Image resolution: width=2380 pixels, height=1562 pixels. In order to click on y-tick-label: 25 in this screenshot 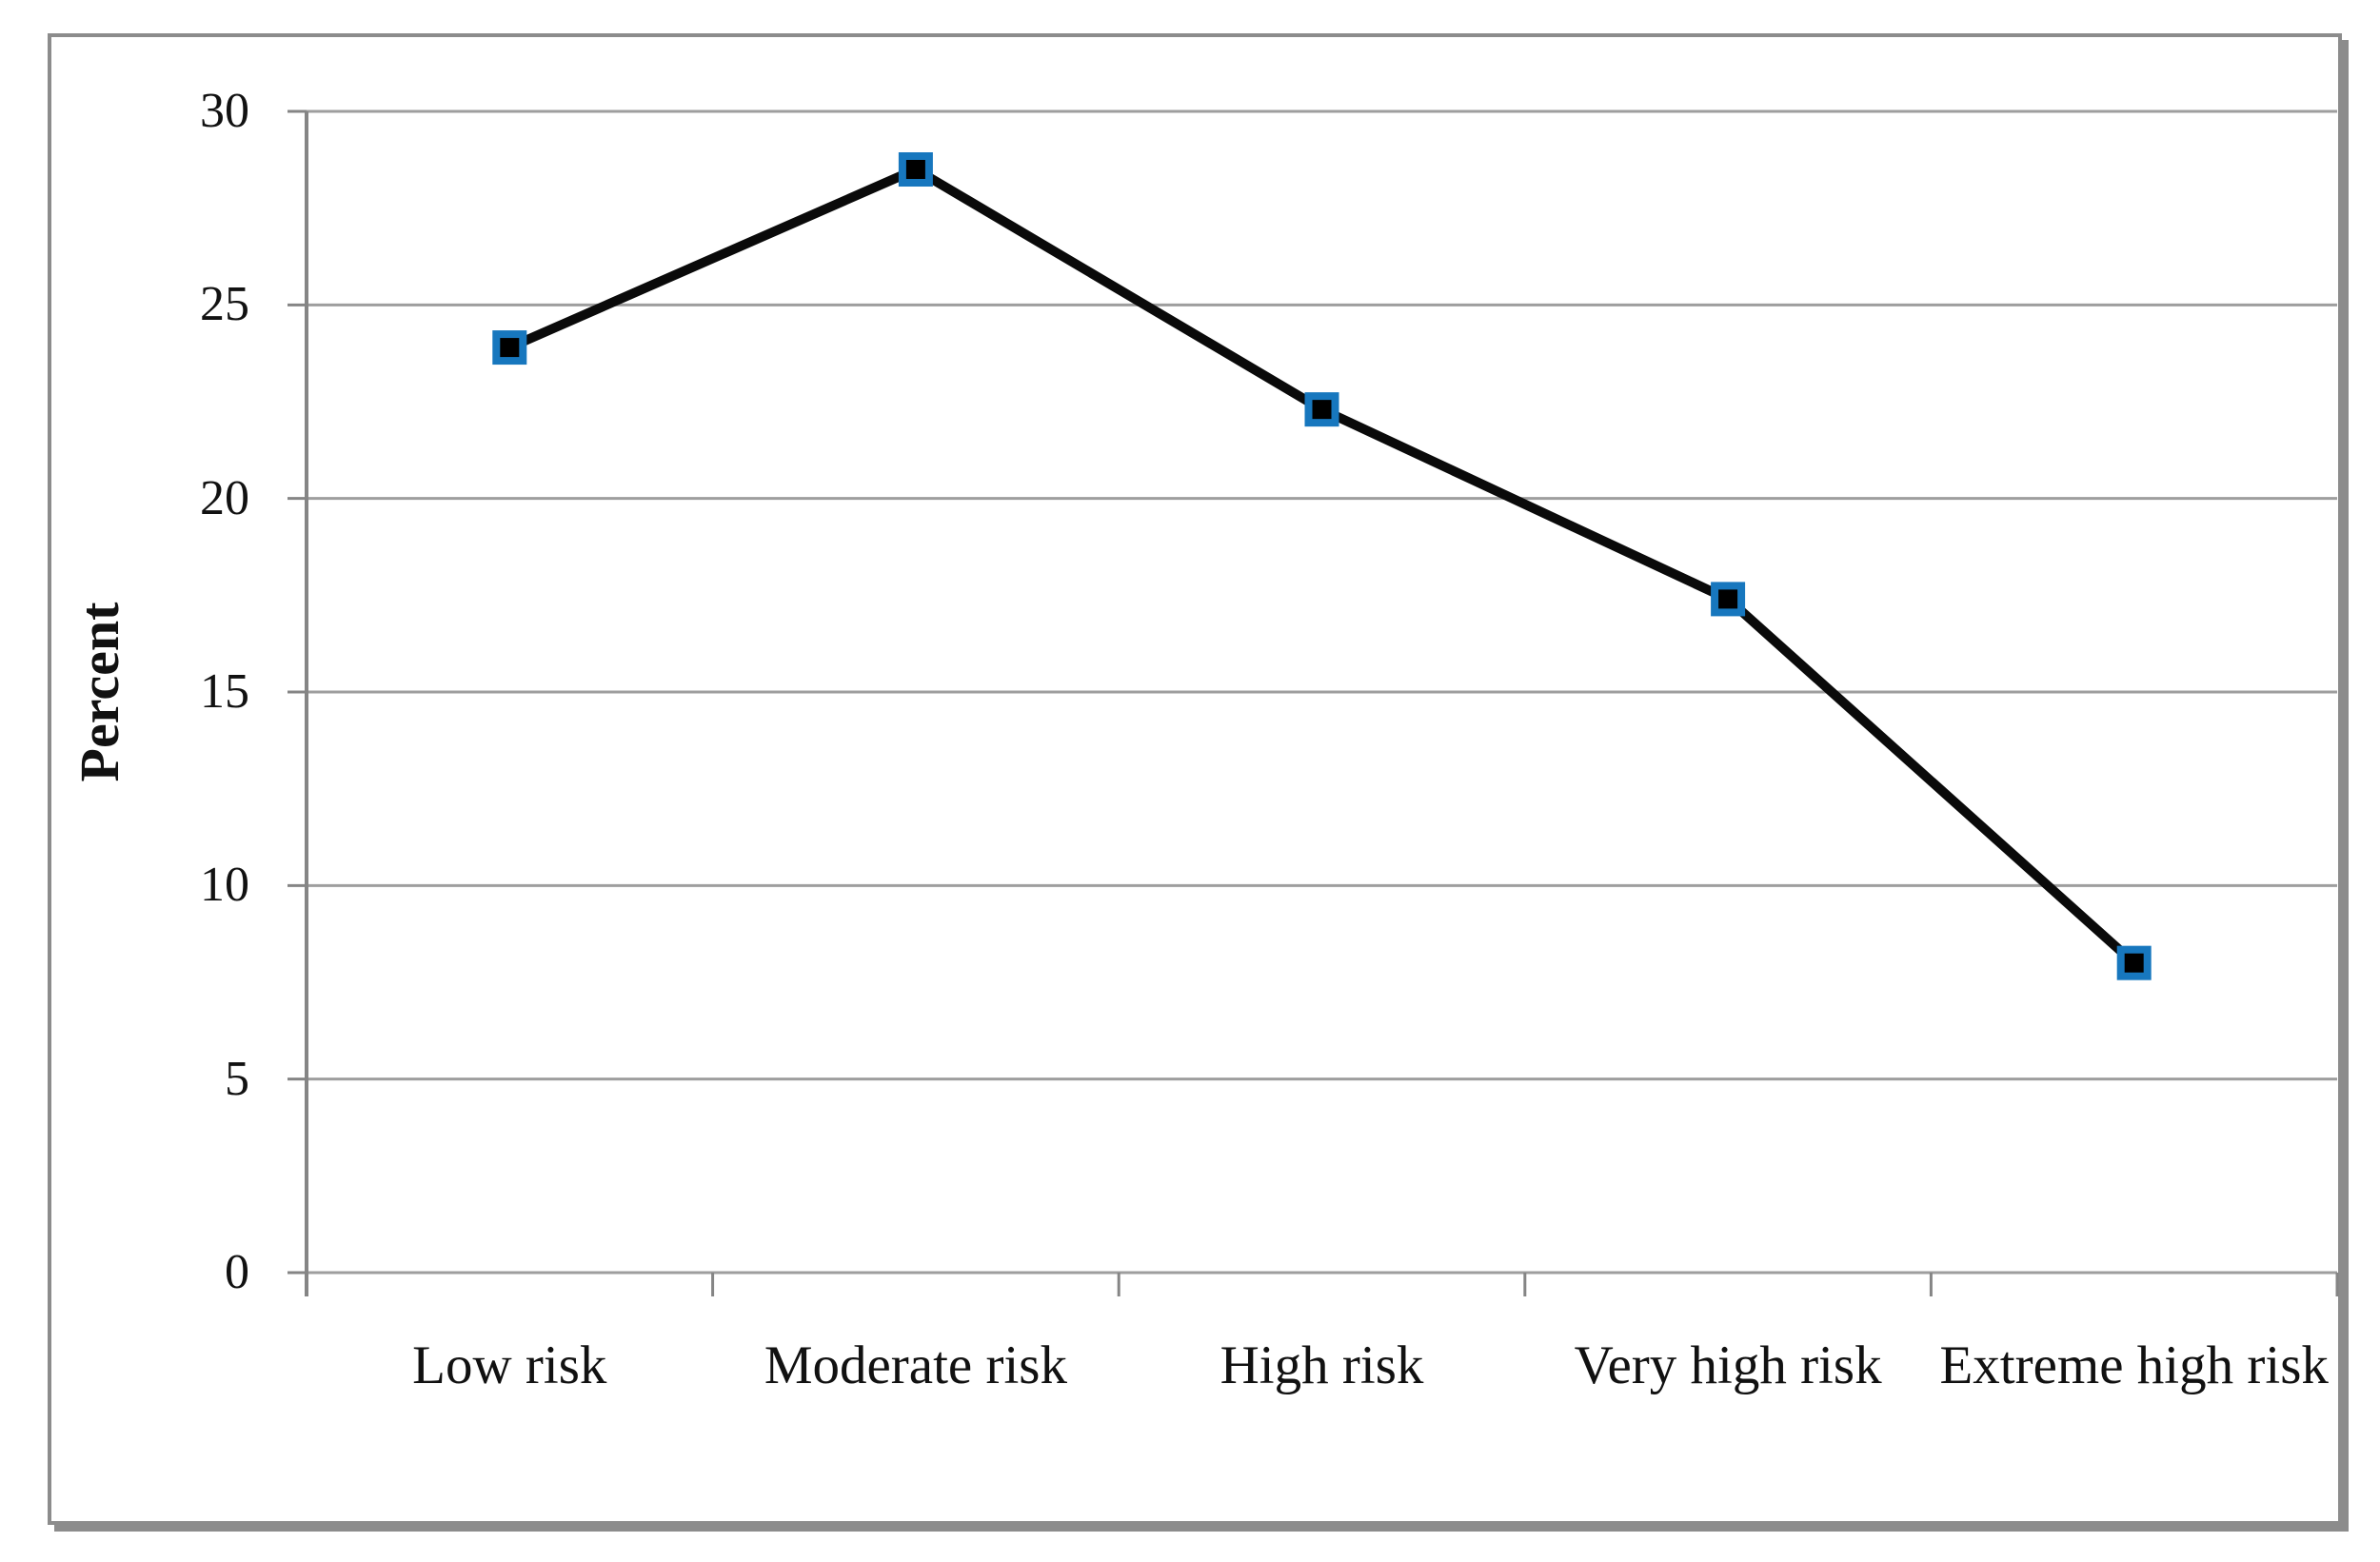, I will do `click(224, 305)`.